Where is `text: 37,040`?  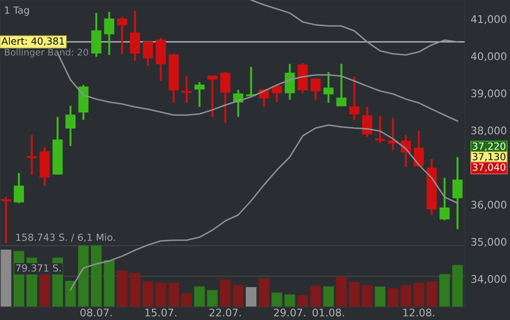
text: 37,040 is located at coordinates (489, 167).